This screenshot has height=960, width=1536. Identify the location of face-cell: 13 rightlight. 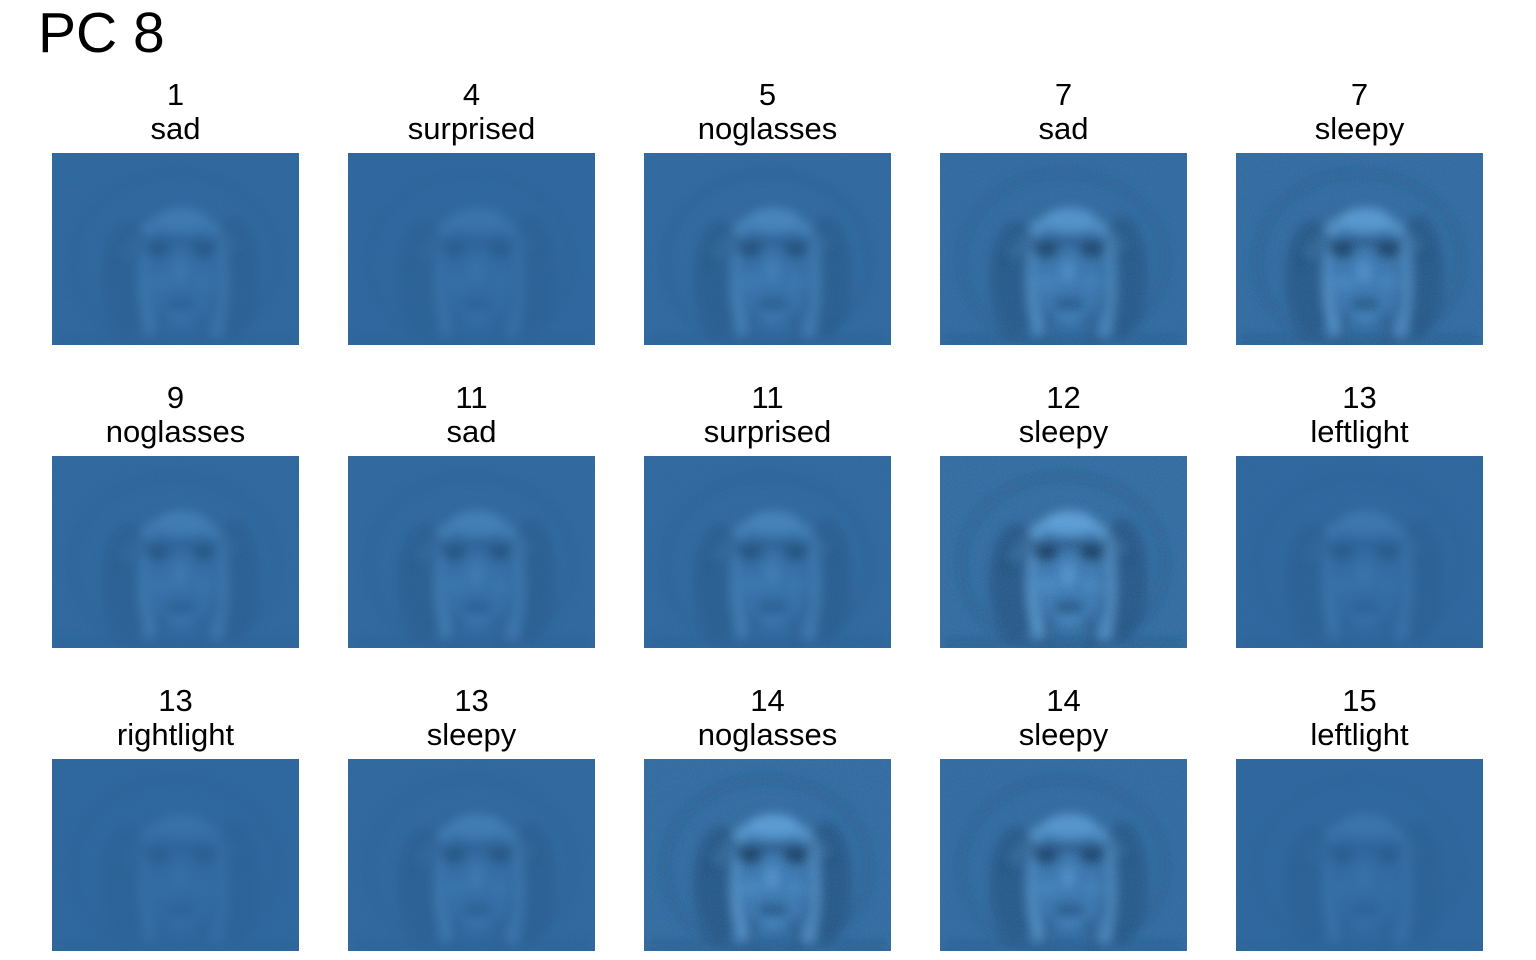
(175, 817).